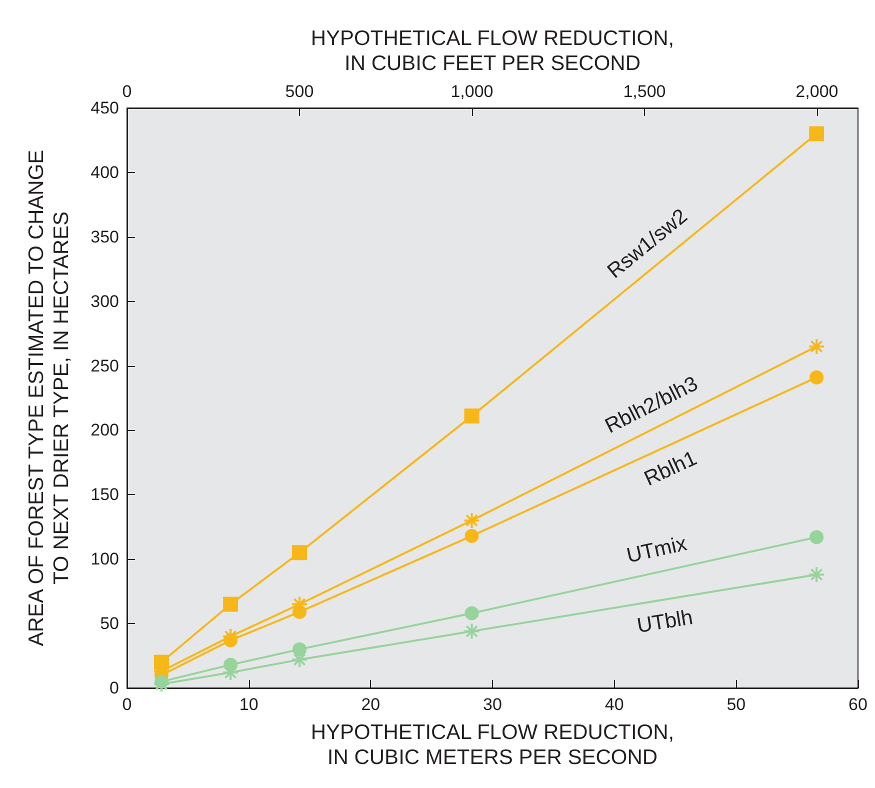 The image size is (875, 788). I want to click on y-tick-label: 250, so click(104, 366).